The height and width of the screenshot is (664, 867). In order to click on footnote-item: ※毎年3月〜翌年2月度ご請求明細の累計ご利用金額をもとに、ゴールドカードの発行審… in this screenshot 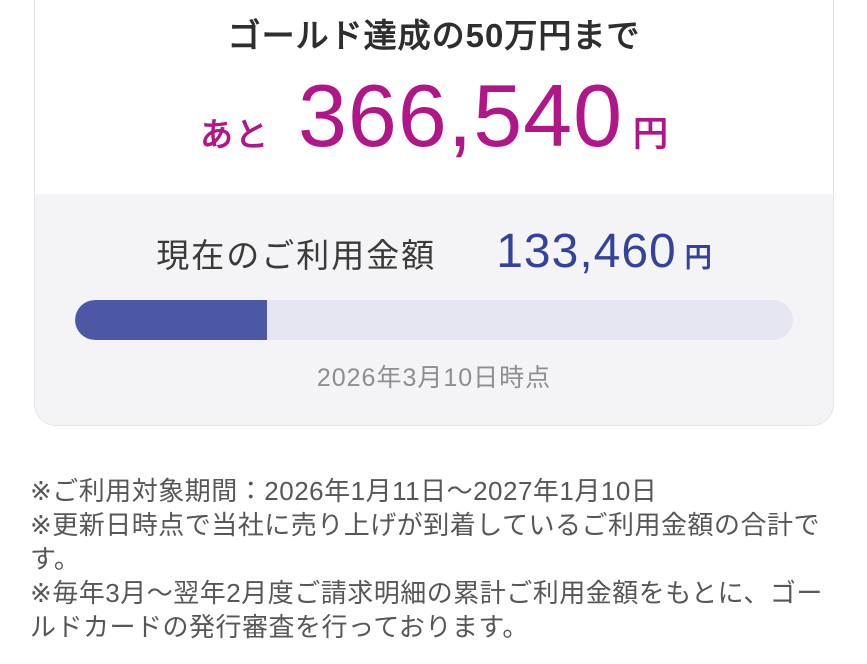, I will do `click(426, 610)`.